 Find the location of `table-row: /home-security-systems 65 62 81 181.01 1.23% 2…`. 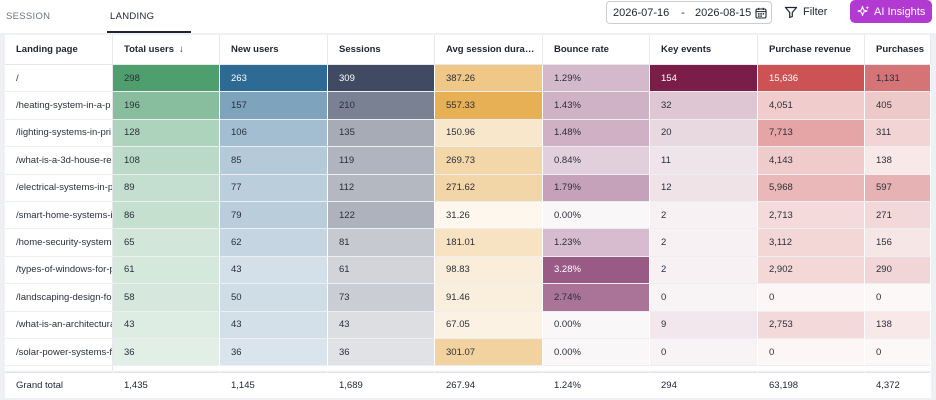

table-row: /home-security-systems 65 62 81 181.01 1.23% 2… is located at coordinates (468, 243).